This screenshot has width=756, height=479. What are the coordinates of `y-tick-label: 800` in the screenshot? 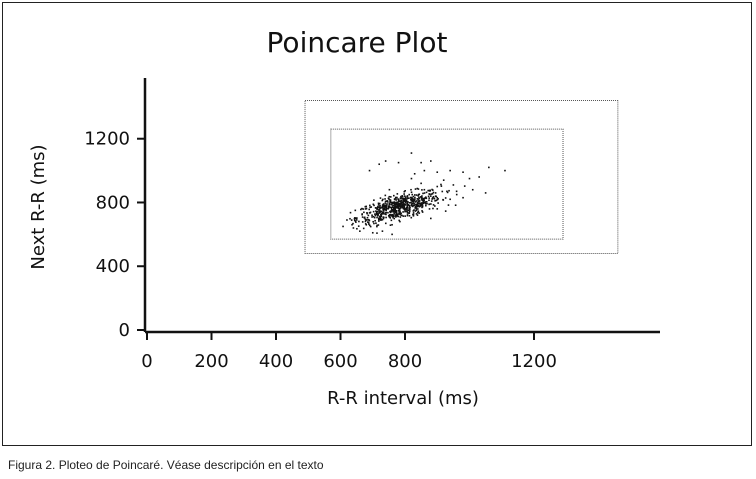 It's located at (113, 202).